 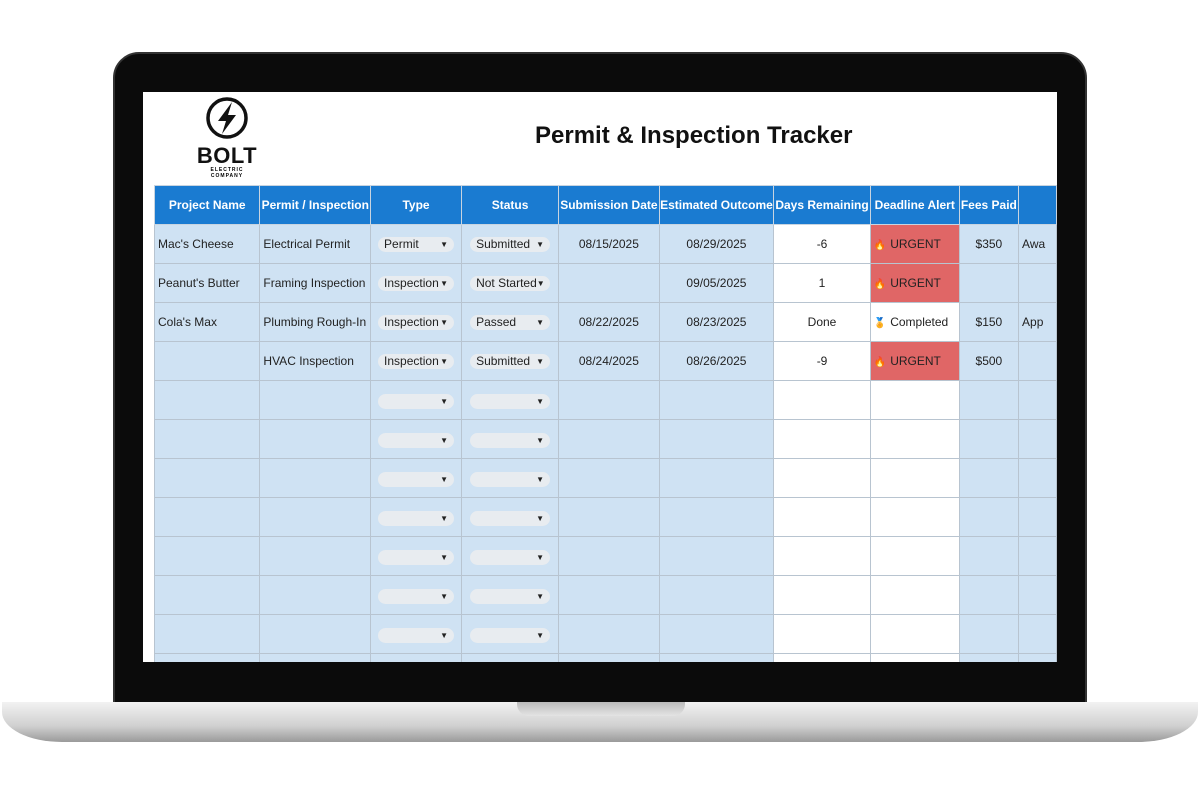 What do you see at coordinates (207, 322) in the screenshot?
I see `project-name-cell: Cola's Max` at bounding box center [207, 322].